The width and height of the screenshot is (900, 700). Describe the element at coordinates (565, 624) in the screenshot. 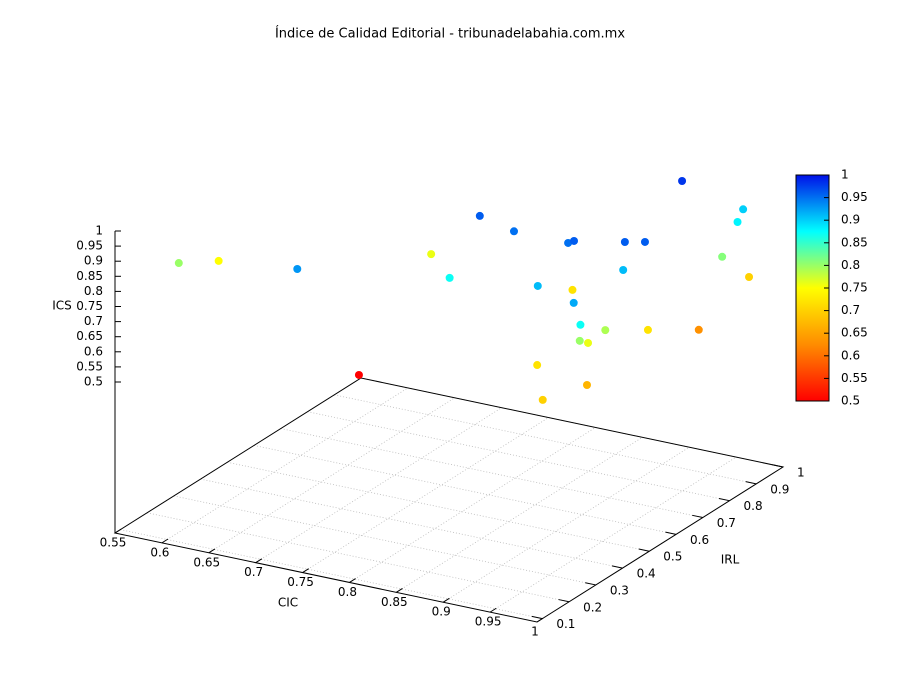

I see `y-tick-label: 0.1` at that location.